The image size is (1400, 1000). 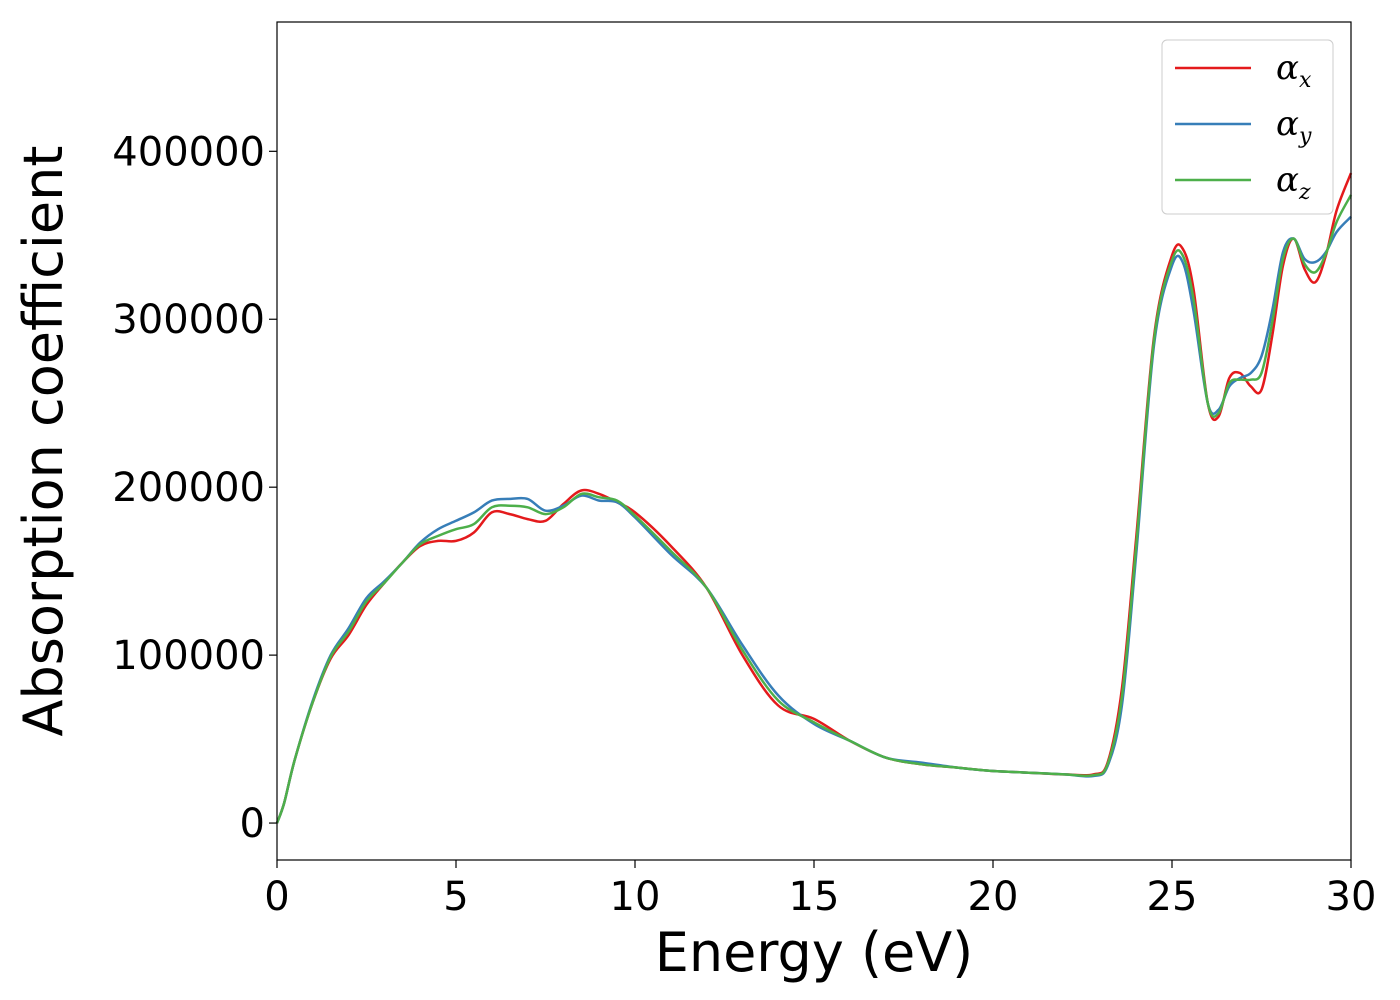 What do you see at coordinates (993, 897) in the screenshot?
I see `x-tick-label: 20` at bounding box center [993, 897].